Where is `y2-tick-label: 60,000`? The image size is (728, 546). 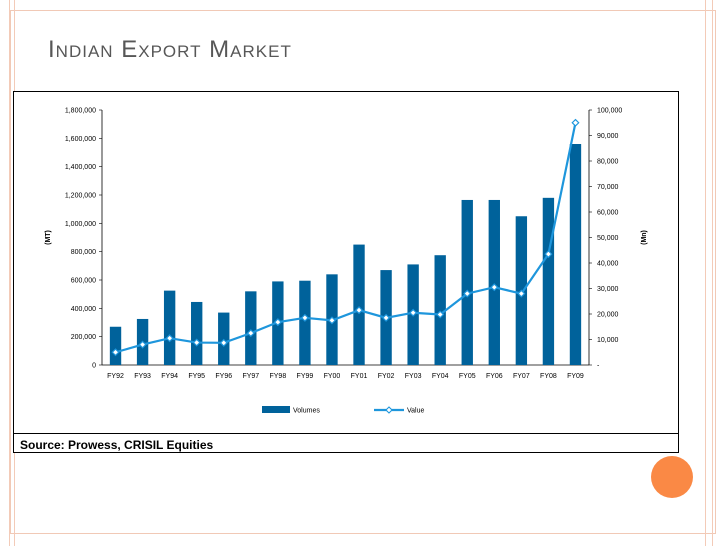 y2-tick-label: 60,000 is located at coordinates (608, 213).